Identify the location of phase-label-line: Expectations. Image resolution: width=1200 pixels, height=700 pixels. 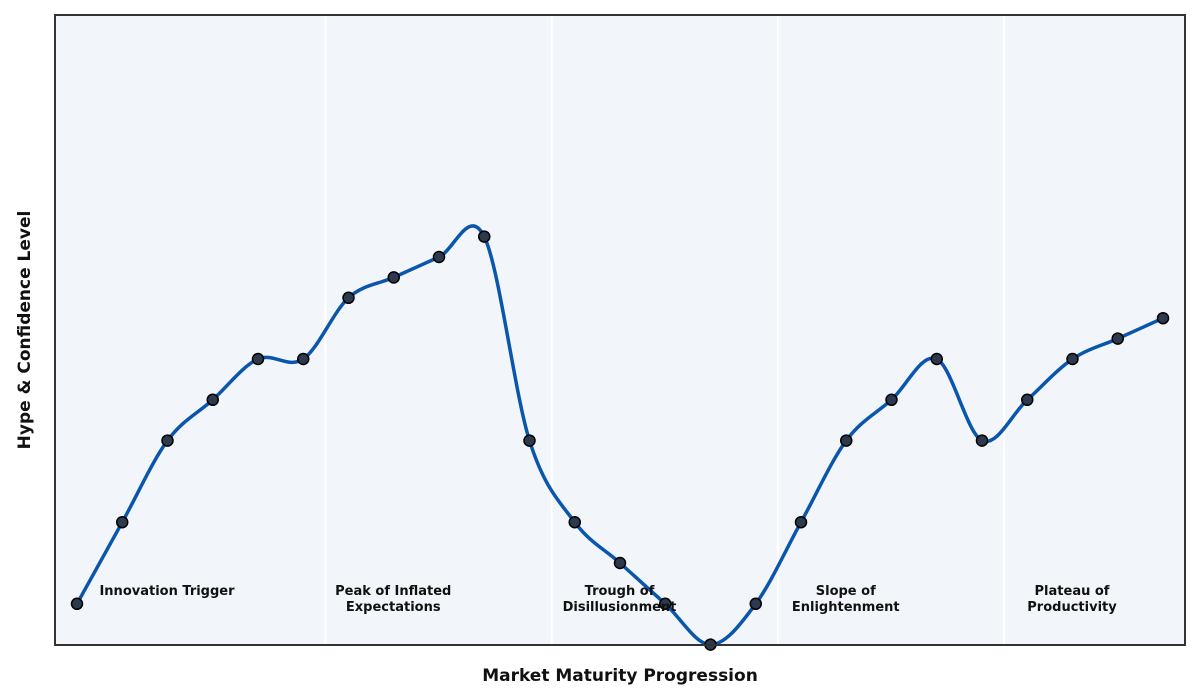
(393, 607).